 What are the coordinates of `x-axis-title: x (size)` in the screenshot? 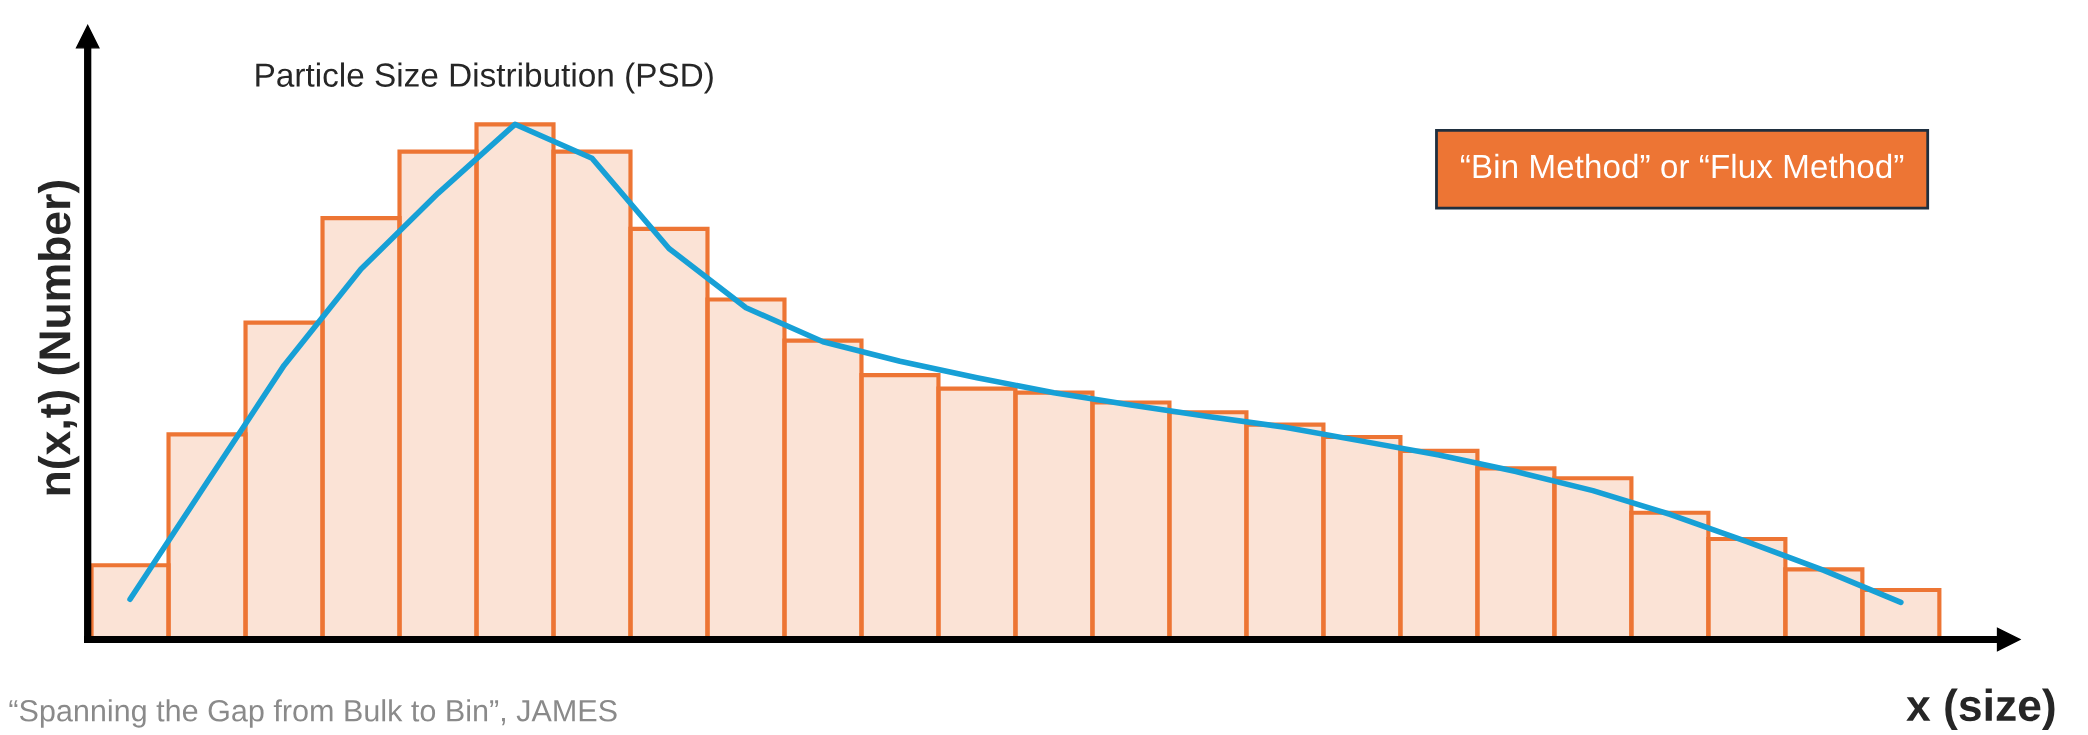 It's located at (1980, 709).